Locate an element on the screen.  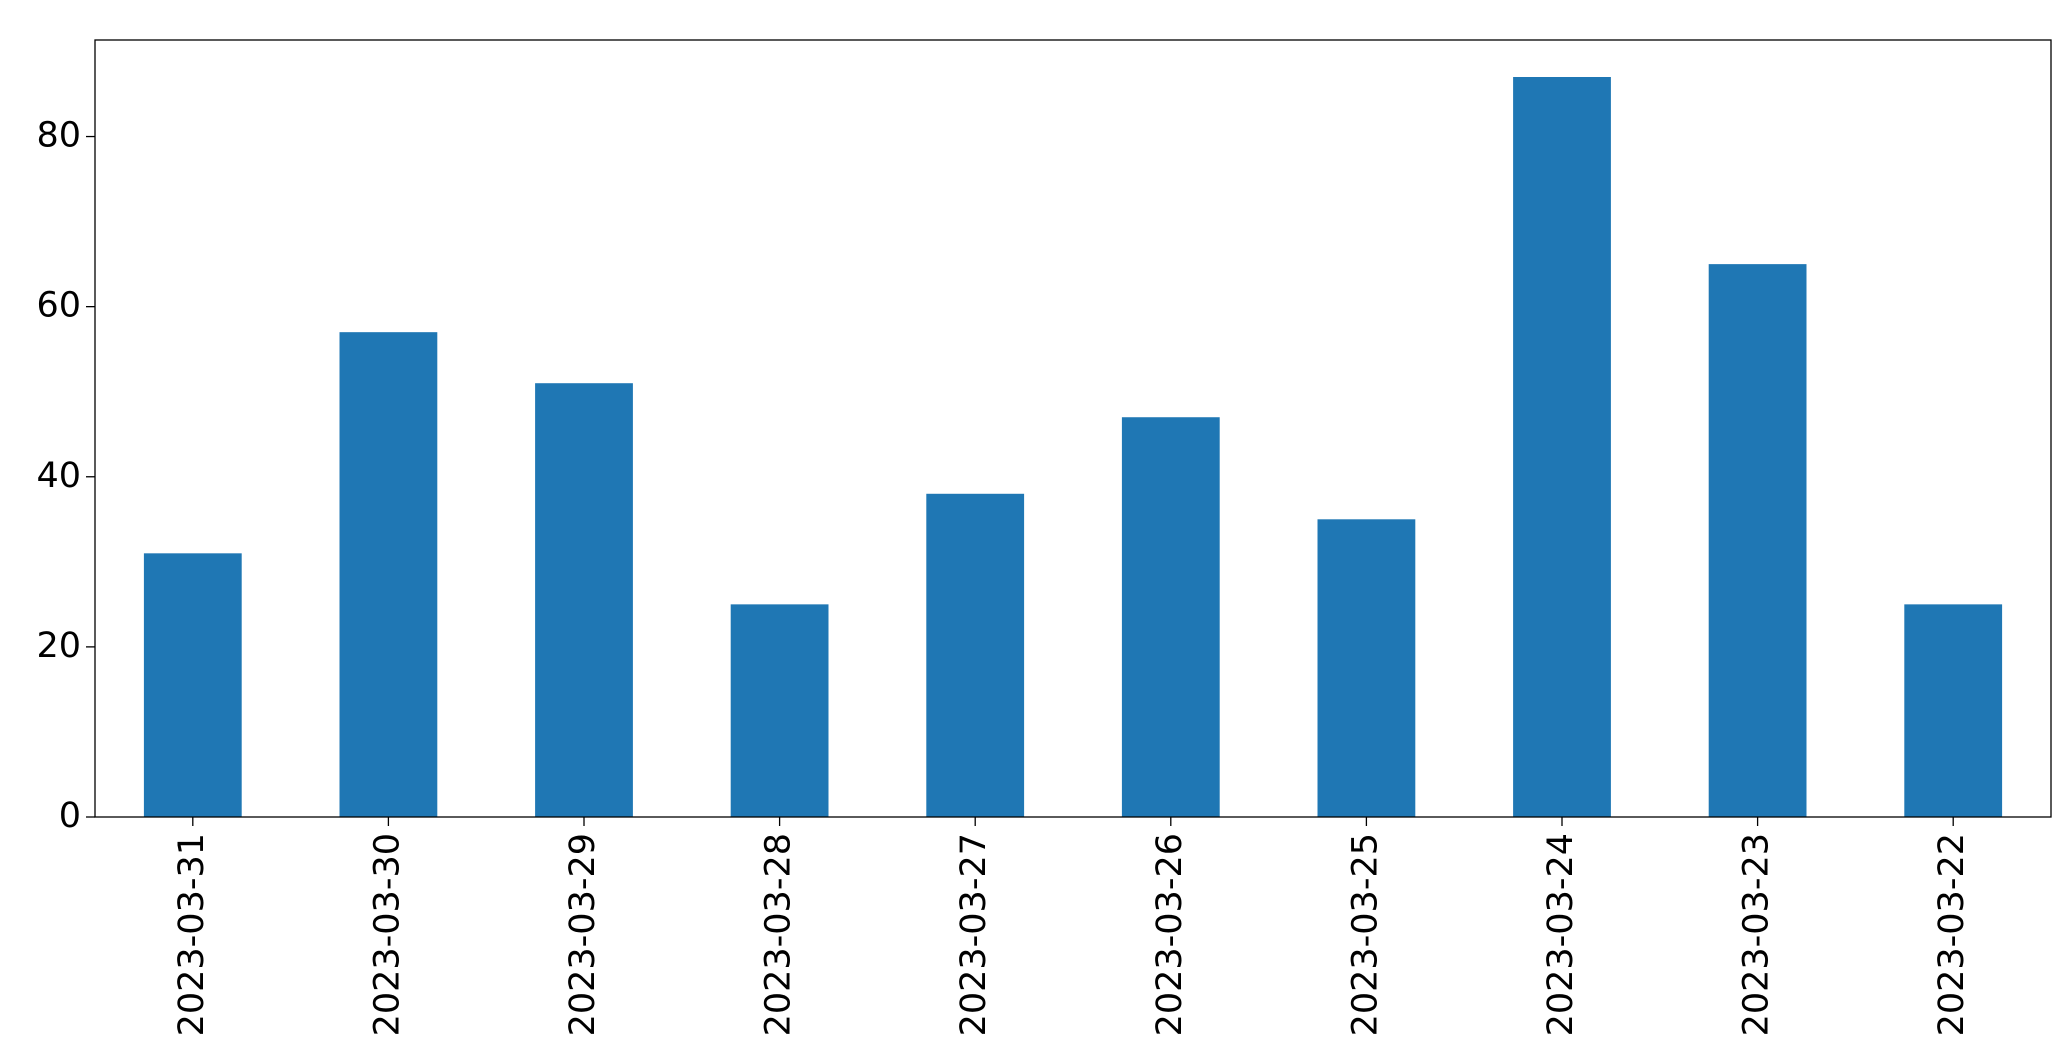
y-tick-label: 20 is located at coordinates (58, 646).